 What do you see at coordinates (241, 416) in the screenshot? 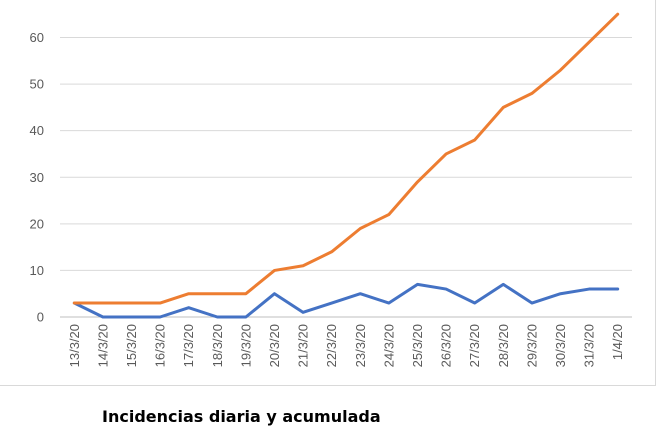
I see `chart-caption: Incidencias diaria y acumulada` at bounding box center [241, 416].